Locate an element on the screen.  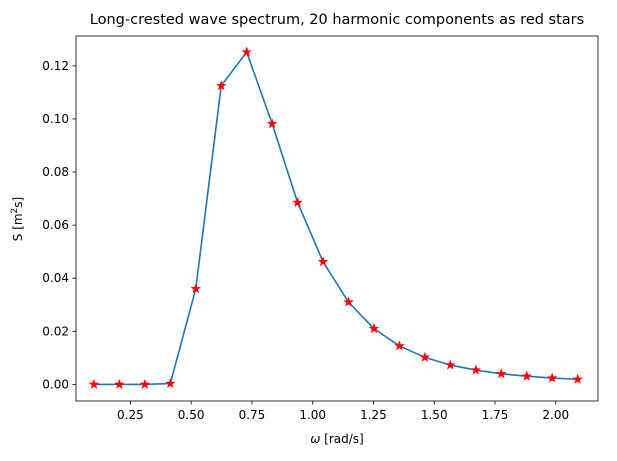
y-axis: 0.00 0.02 0.04 0.06 0.08 0.10 0.12 is located at coordinates (59, 225).